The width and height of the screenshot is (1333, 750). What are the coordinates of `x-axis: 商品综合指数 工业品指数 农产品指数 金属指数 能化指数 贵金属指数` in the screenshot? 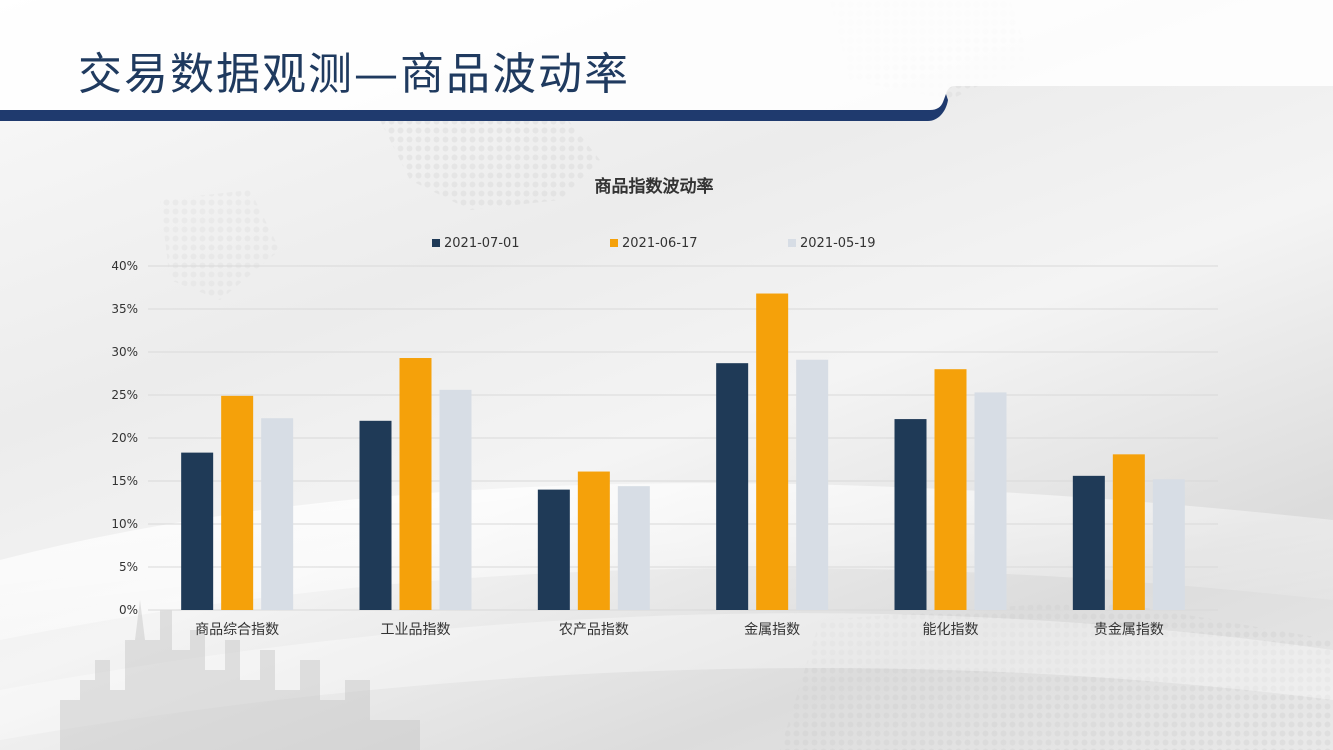 It's located at (679, 630).